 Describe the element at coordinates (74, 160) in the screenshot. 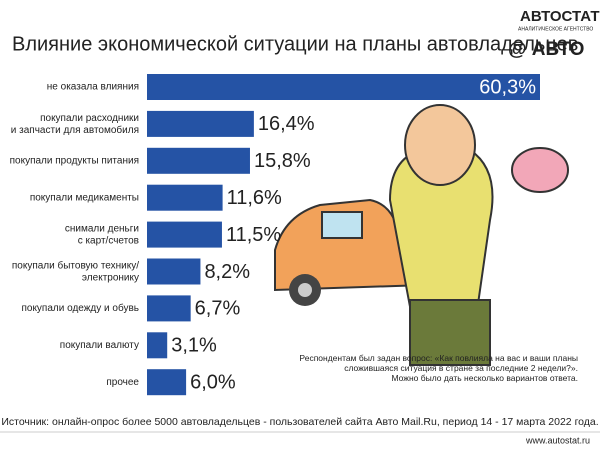

I see `category-label: покупали продукты питания` at that location.